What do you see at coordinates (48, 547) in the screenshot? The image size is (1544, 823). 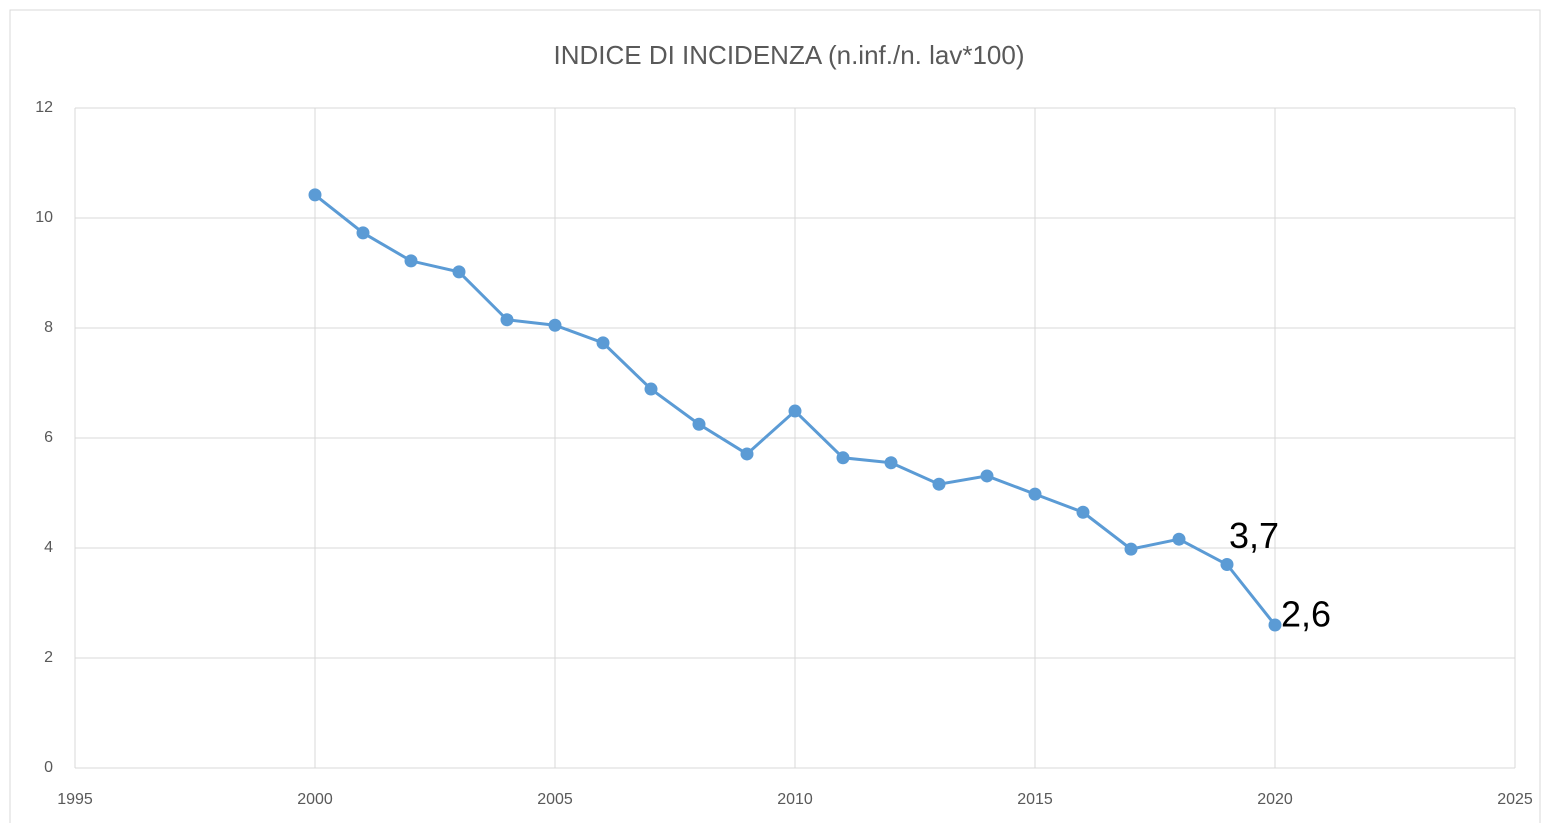 I see `y-tick-label: 4` at bounding box center [48, 547].